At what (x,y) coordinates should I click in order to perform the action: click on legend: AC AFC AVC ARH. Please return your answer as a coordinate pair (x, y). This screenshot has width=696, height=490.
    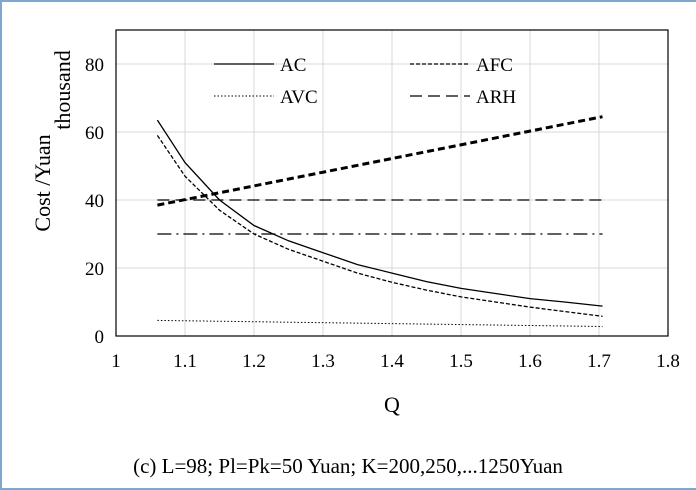
    Looking at the image, I should click on (365, 81).